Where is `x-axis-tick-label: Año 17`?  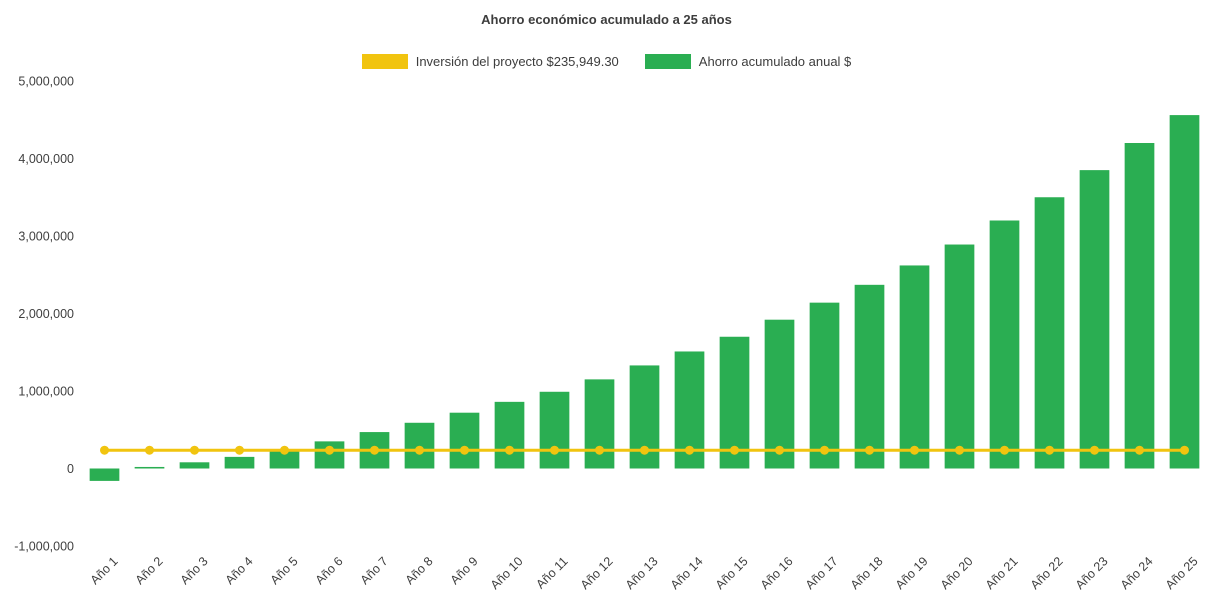
x-axis-tick-label: Año 17 is located at coordinates (822, 573).